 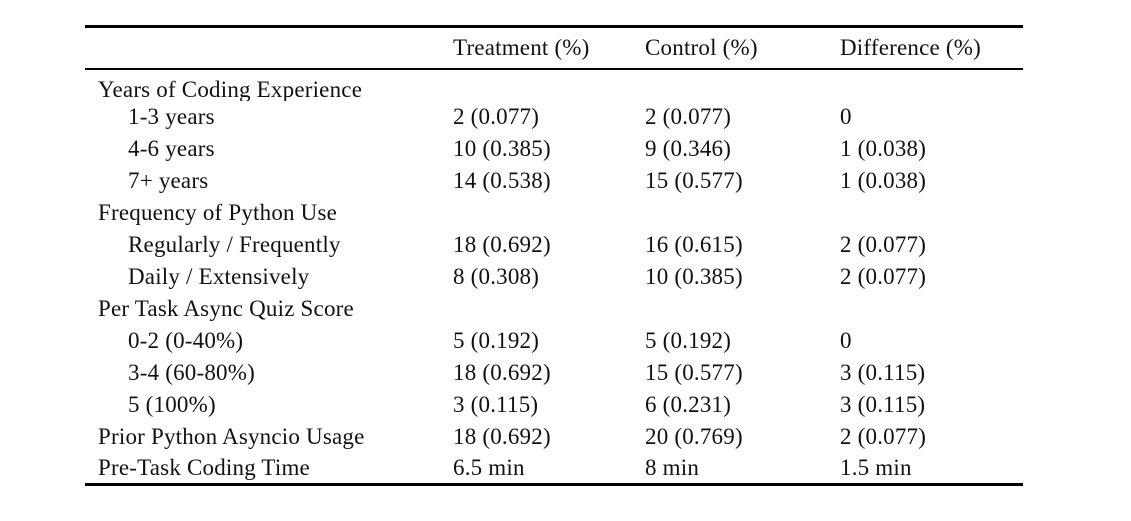 What do you see at coordinates (269, 48) in the screenshot?
I see `header-empty-cell` at bounding box center [269, 48].